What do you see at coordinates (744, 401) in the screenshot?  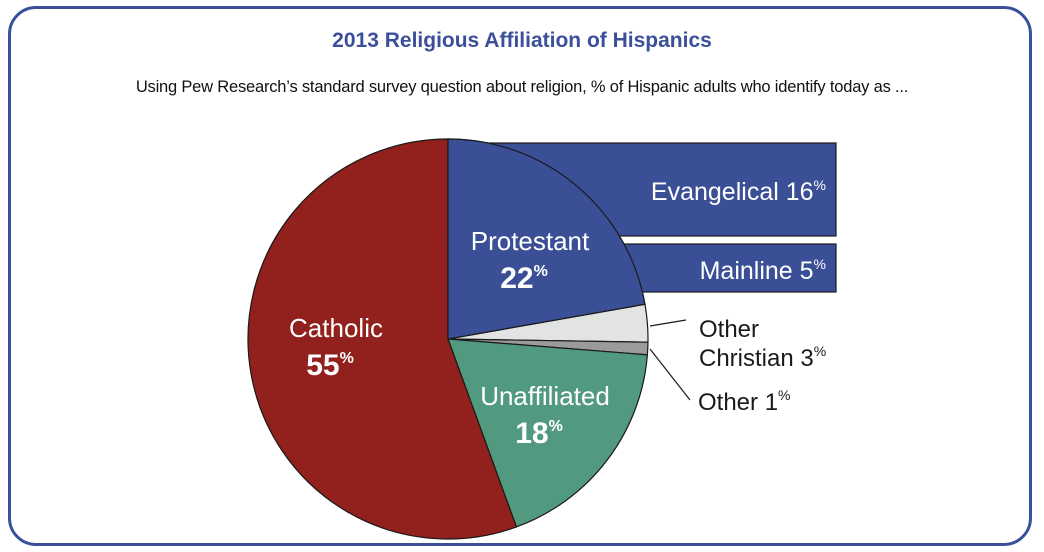 I see `slice-label-other-line-1: Other 1%` at bounding box center [744, 401].